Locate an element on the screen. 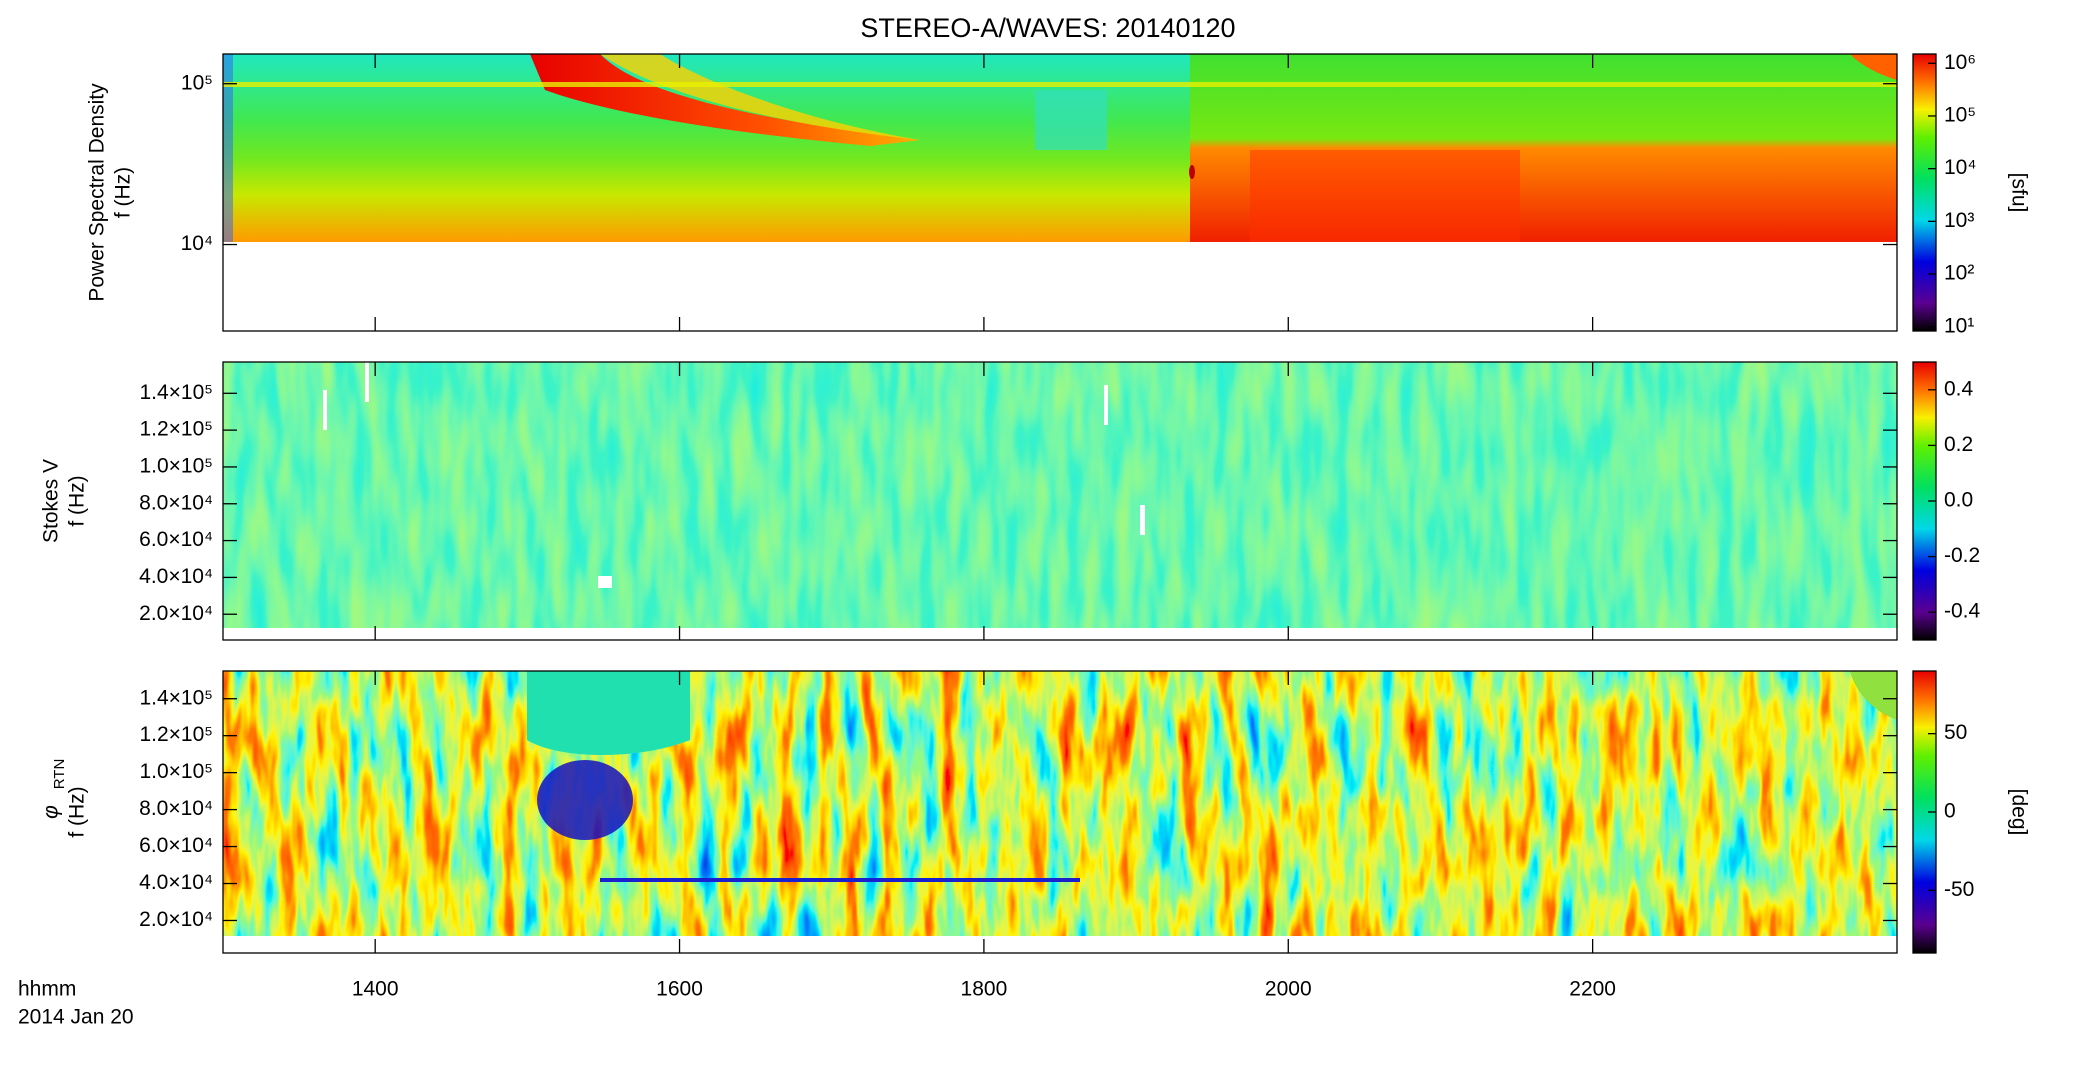 The width and height of the screenshot is (2096, 1085). title: STEREO-A/WAVES: 20140120 is located at coordinates (1047, 28).